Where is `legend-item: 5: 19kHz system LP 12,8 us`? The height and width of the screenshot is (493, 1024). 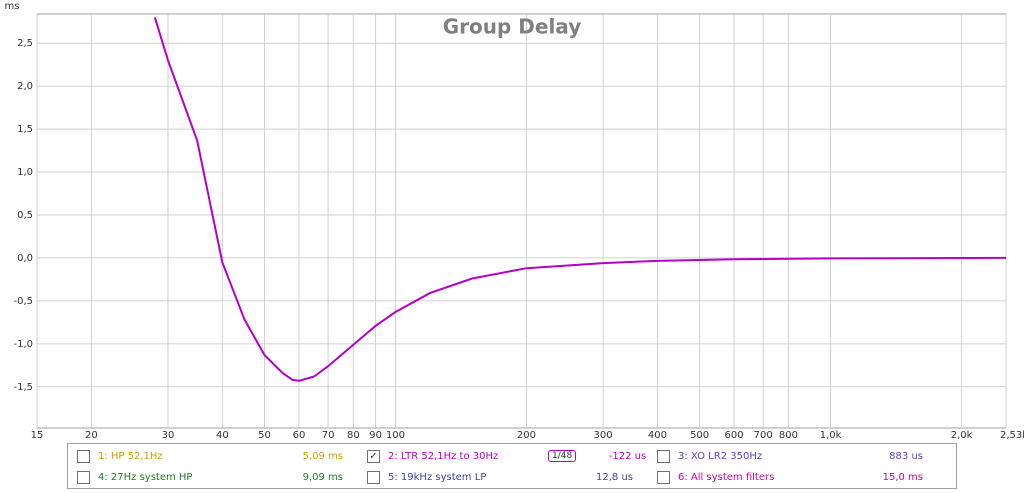 legend-item: 5: 19kHz system LP 12,8 us is located at coordinates (500, 477).